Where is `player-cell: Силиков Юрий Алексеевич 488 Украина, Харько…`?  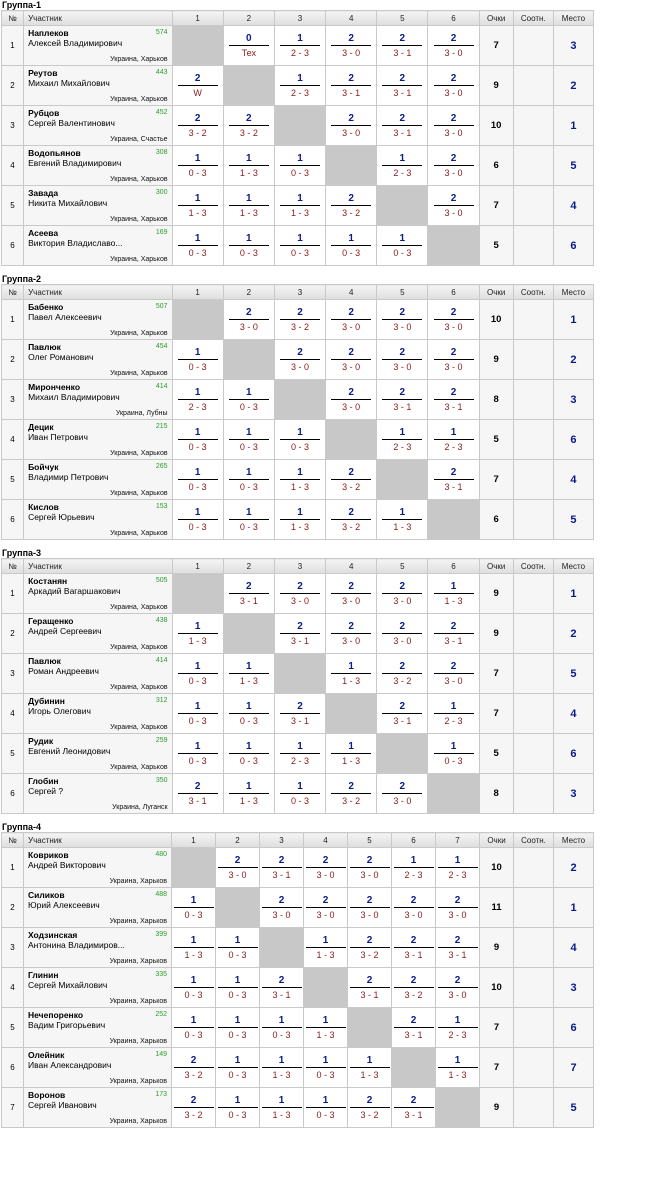 player-cell: Силиков Юрий Алексеевич 488 Украина, Харько… is located at coordinates (97, 907).